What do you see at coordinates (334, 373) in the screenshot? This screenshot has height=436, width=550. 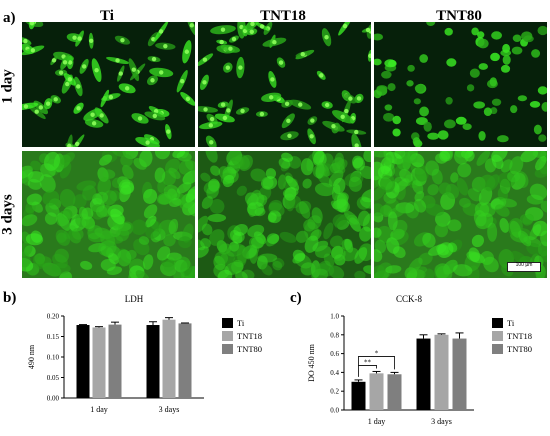 I see `y-tick-label: 0.4` at bounding box center [334, 373].